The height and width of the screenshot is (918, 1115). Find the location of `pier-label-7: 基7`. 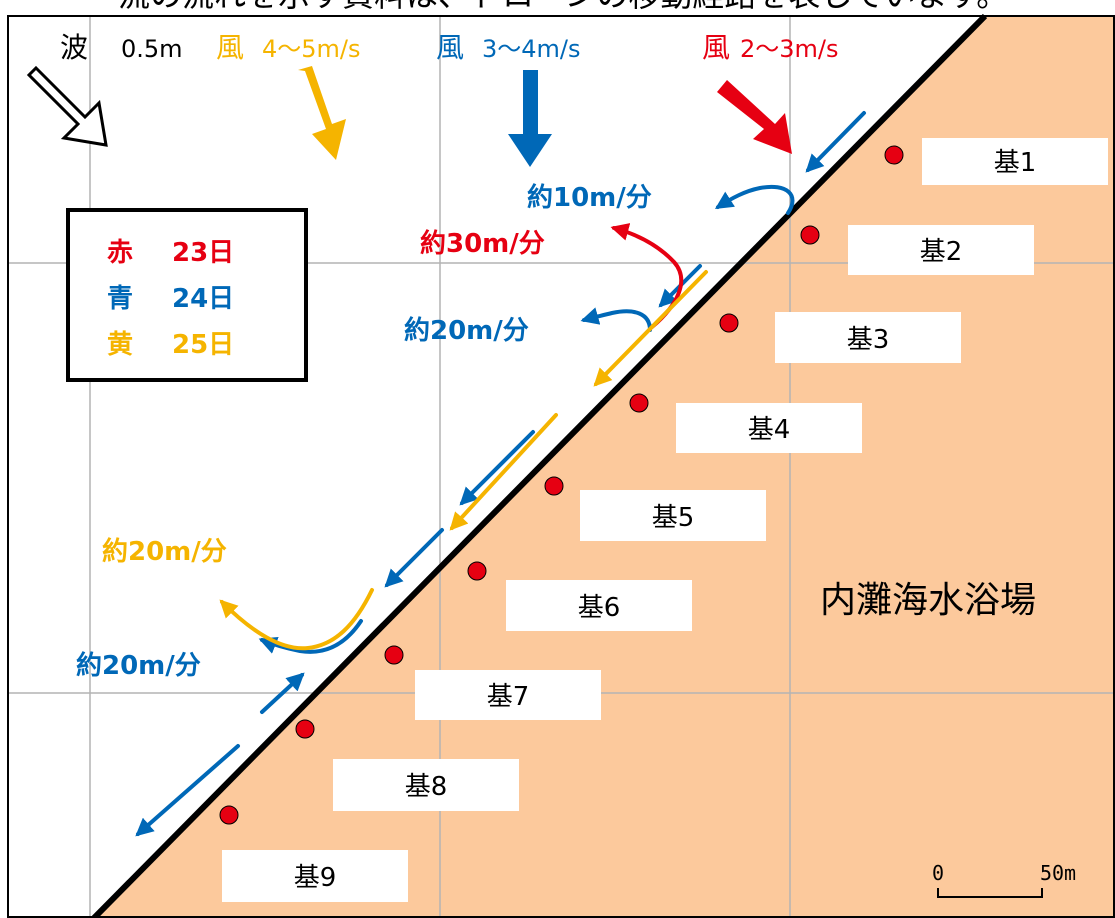

pier-label-7: 基7 is located at coordinates (508, 697).